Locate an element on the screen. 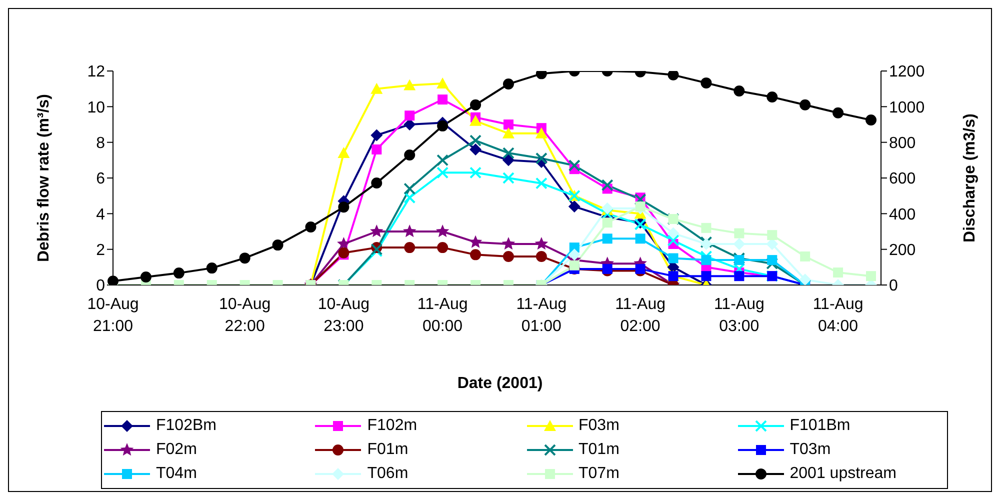 This screenshot has width=1000, height=500. legend-label: T06m is located at coordinates (387, 474).